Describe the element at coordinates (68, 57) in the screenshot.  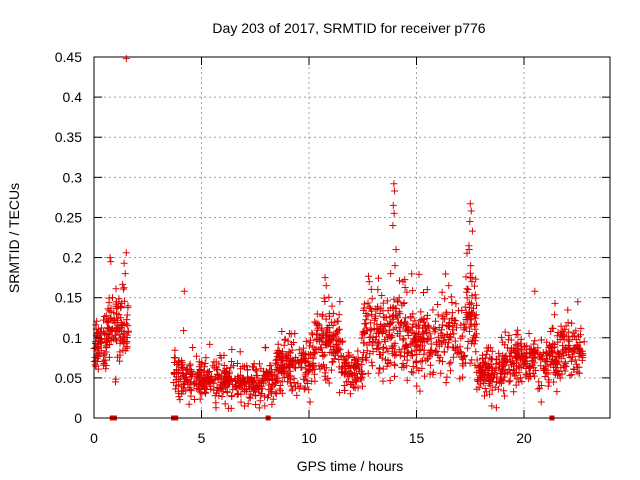
I see `y-tick-label: 0.45` at that location.